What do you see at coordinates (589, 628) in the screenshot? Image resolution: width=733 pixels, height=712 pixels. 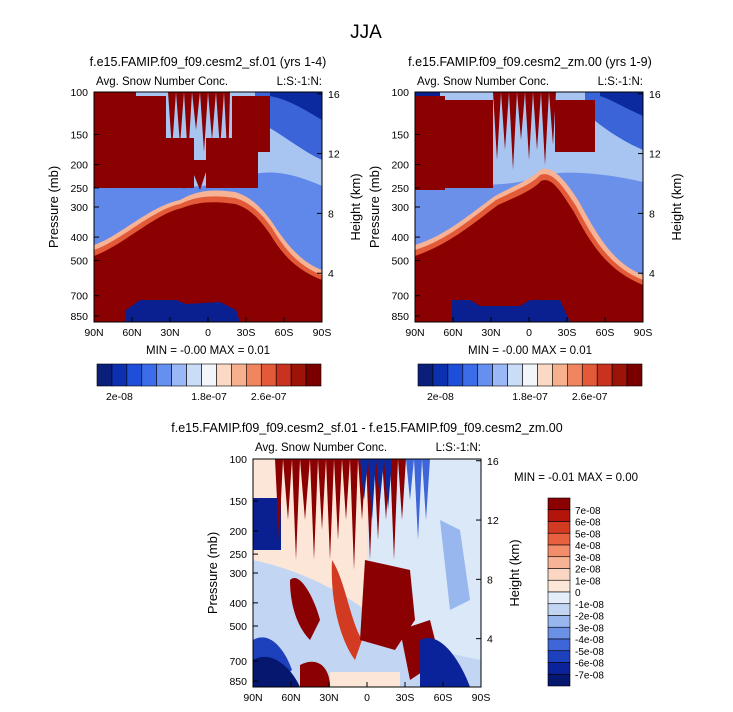 I see `colorbar-label: -3e-08` at bounding box center [589, 628].